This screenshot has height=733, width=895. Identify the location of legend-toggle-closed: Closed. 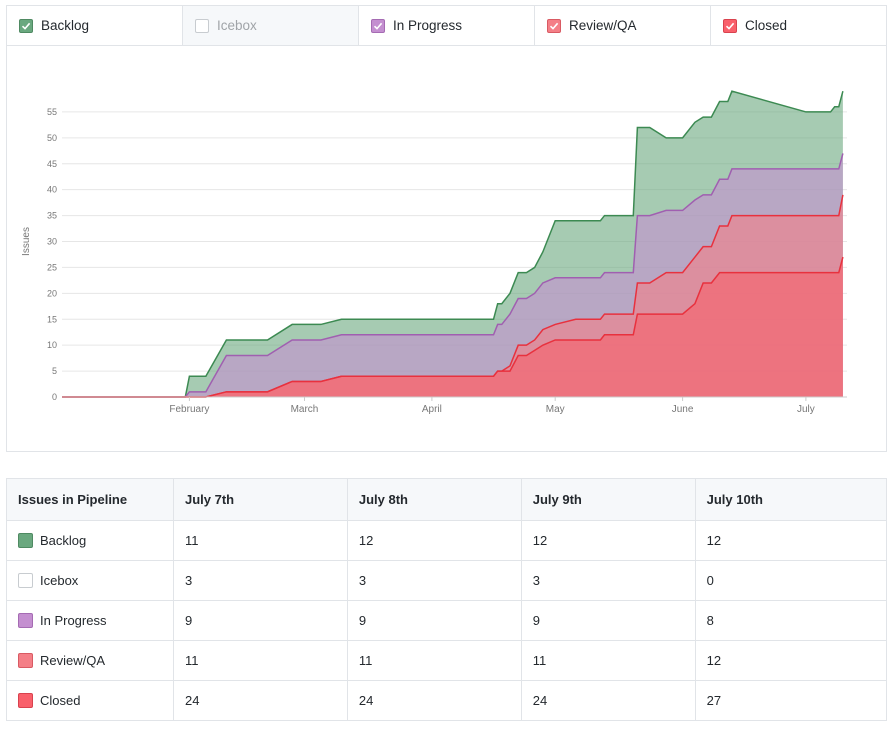
(798, 25).